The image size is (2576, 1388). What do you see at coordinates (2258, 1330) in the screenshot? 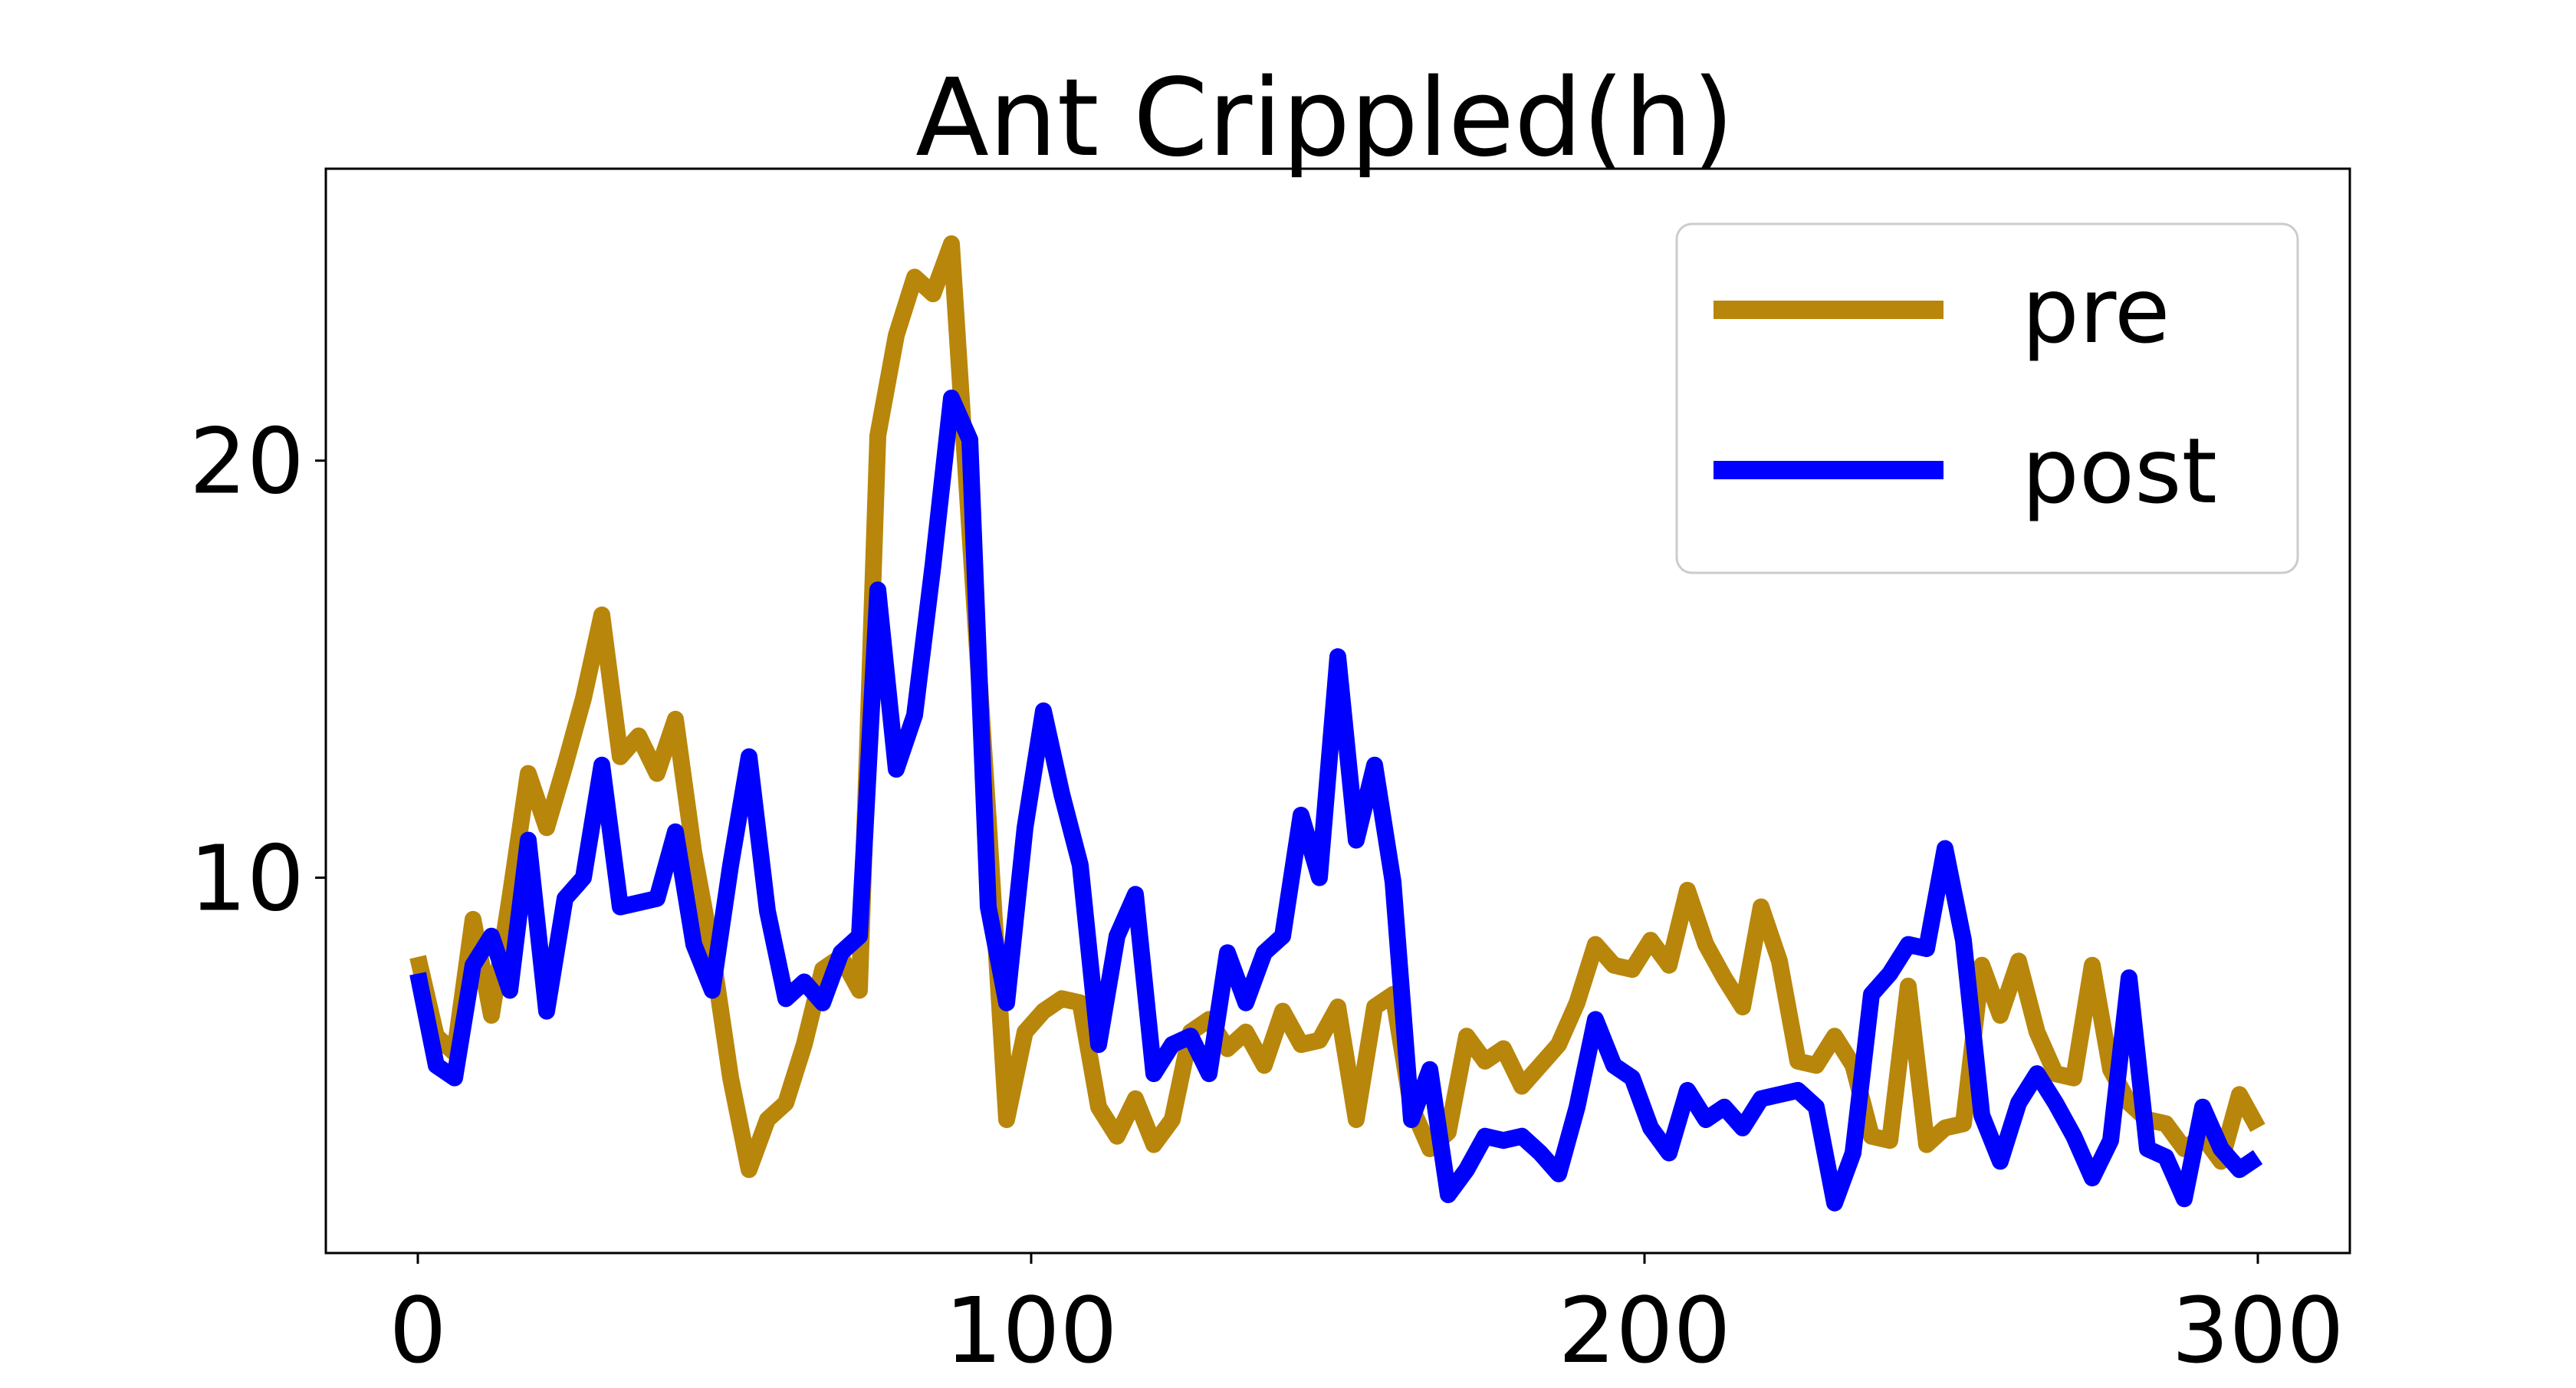
I see `x-tick-label: 300` at bounding box center [2258, 1330].